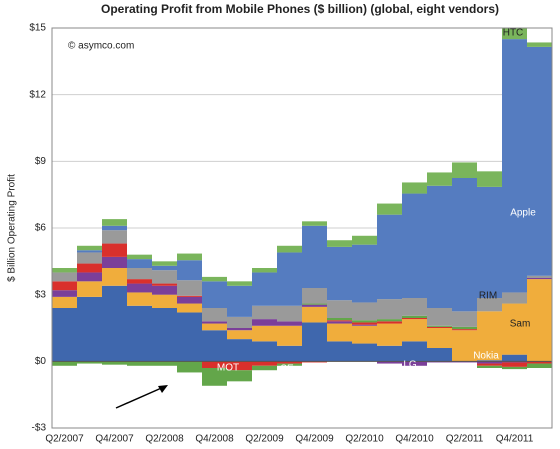 This screenshot has width=560, height=449. I want to click on x-tick-label: Q2/2007, so click(64, 439).